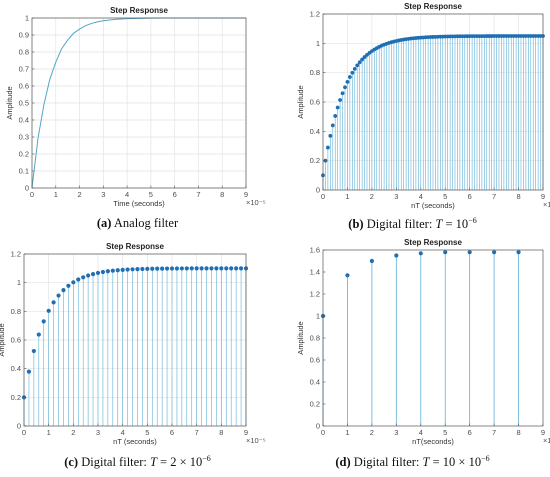  Describe the element at coordinates (127, 194) in the screenshot. I see `x-tick-label: 4` at that location.